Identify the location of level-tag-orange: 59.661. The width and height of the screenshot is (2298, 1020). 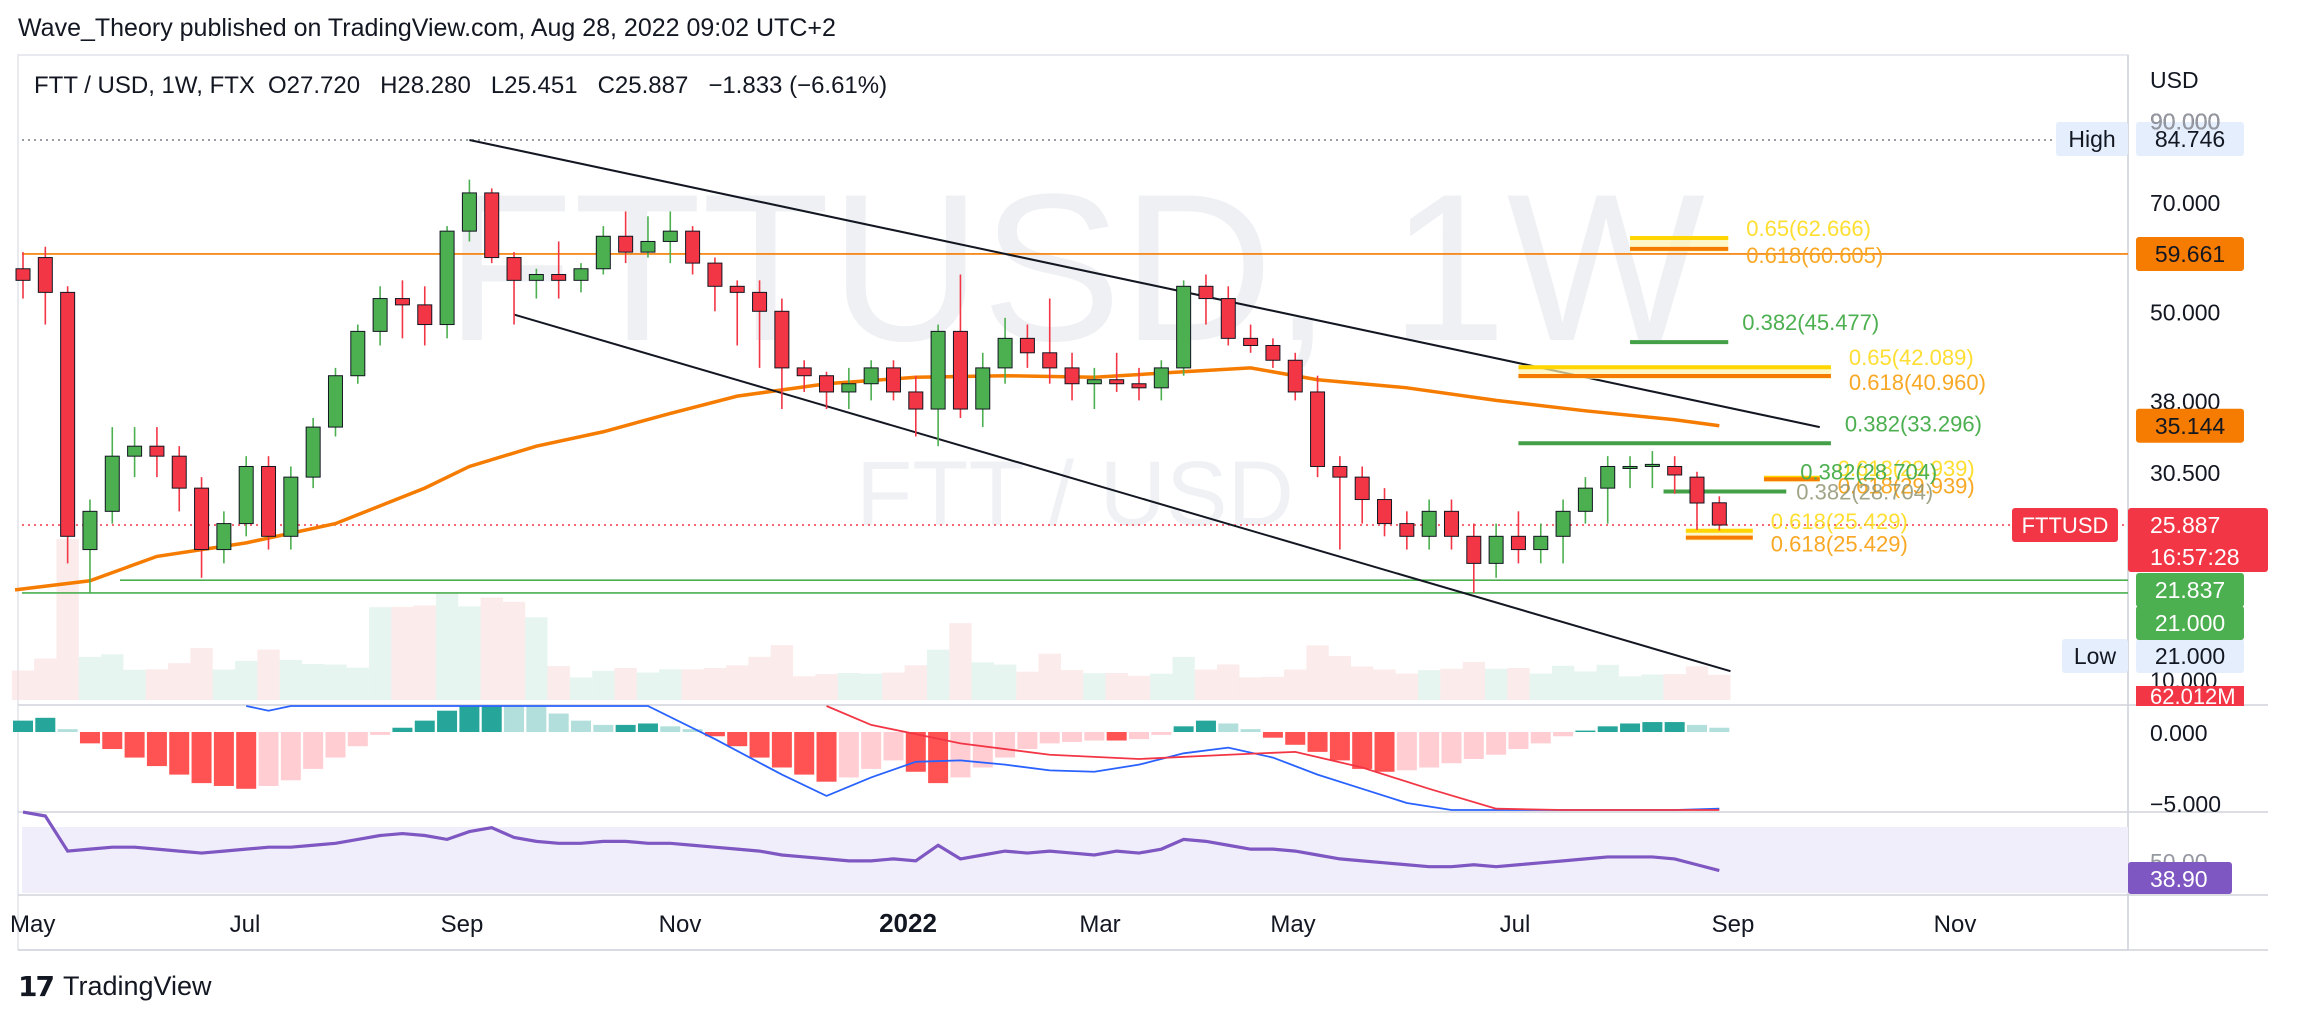
(2190, 254).